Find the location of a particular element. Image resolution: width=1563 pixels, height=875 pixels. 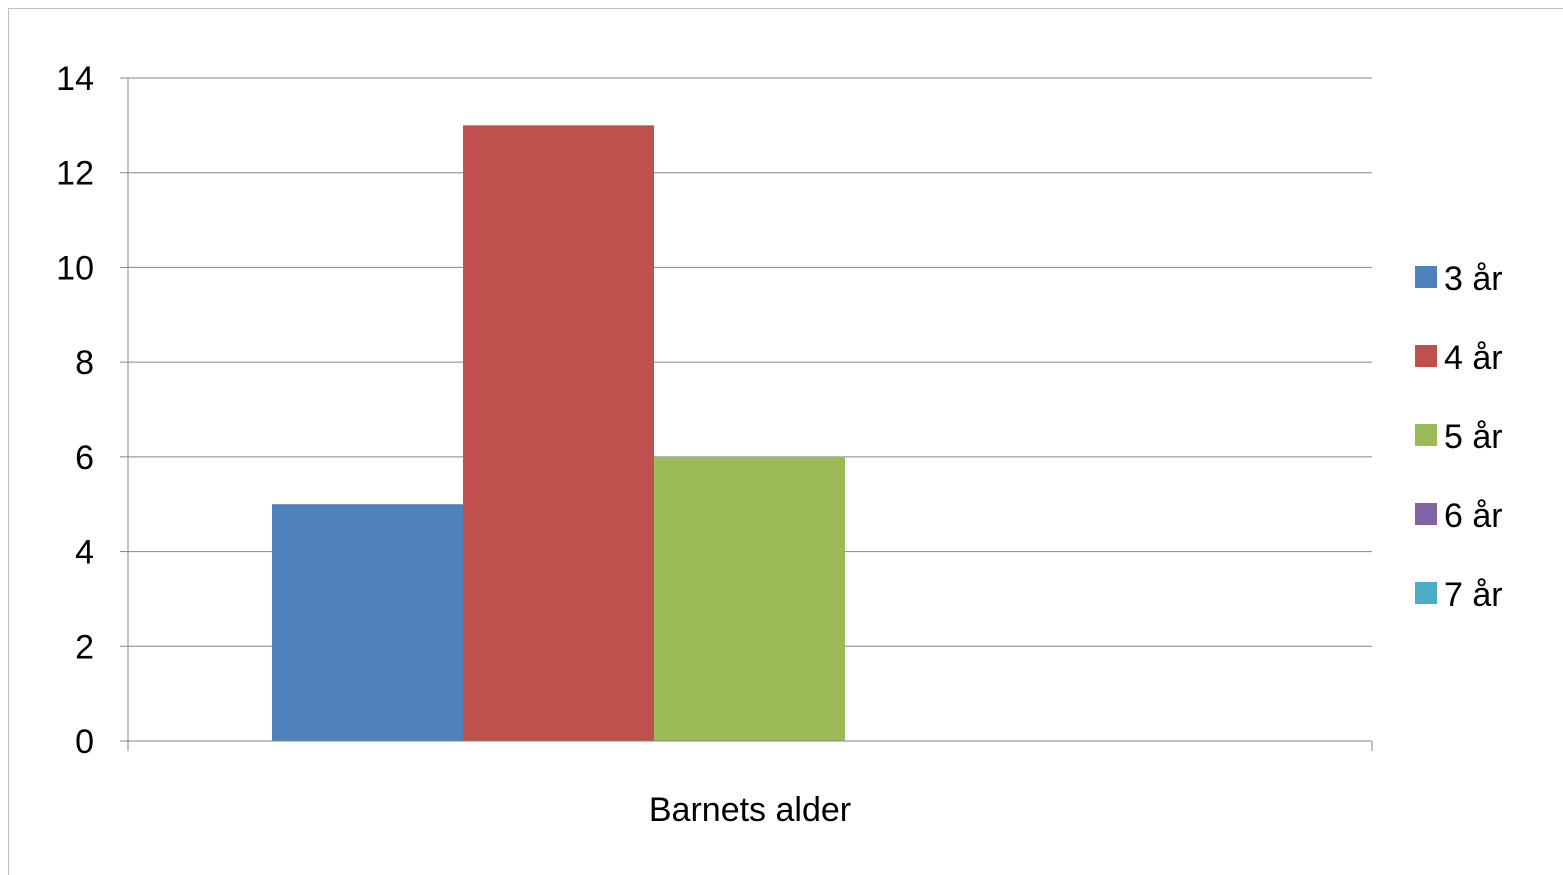

legend-label: 5 år is located at coordinates (1473, 437).